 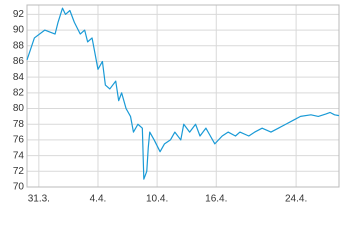 What do you see at coordinates (19, 30) in the screenshot?
I see `y-tick-label: 90` at bounding box center [19, 30].